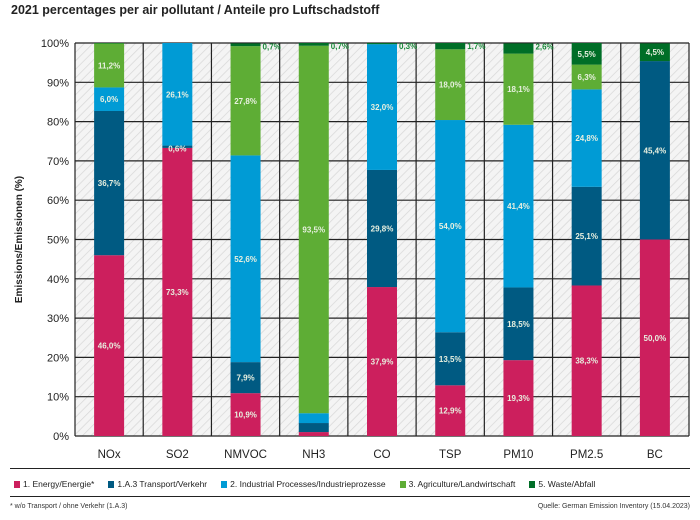 This screenshot has height=520, width=700. I want to click on data-label: 46,0%, so click(109, 346).